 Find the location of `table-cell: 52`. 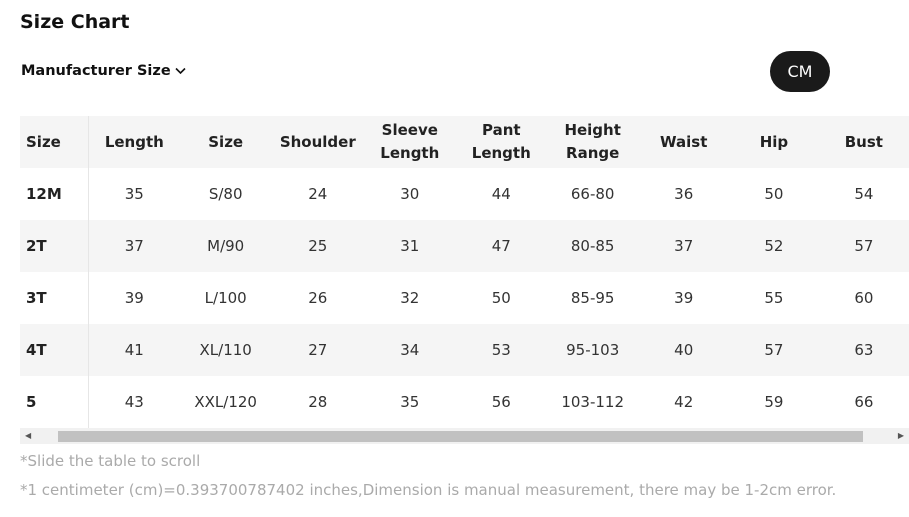

table-cell: 52 is located at coordinates (774, 245).